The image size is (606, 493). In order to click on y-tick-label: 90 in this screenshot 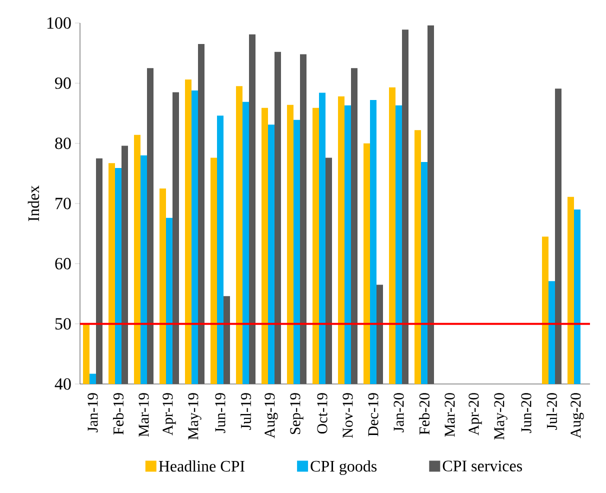, I will do `click(63, 83)`.